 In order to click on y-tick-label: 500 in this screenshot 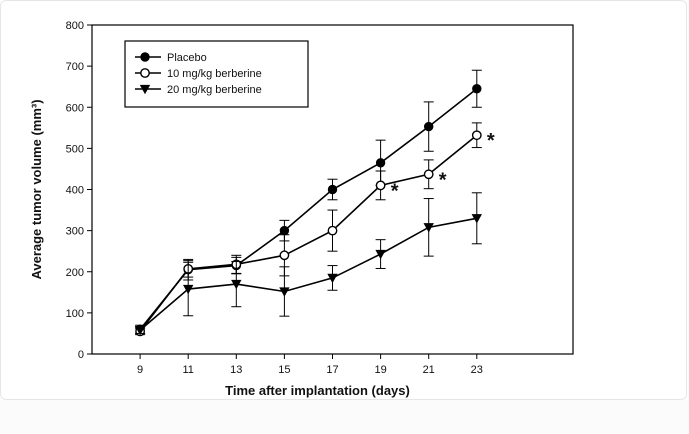, I will do `click(75, 149)`.